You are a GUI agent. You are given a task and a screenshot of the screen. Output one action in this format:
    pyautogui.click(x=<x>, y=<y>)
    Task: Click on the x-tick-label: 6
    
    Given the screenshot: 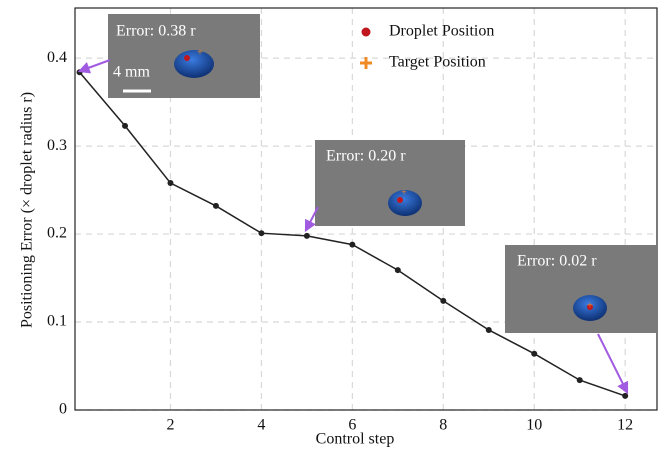 What is the action you would take?
    pyautogui.click(x=352, y=425)
    